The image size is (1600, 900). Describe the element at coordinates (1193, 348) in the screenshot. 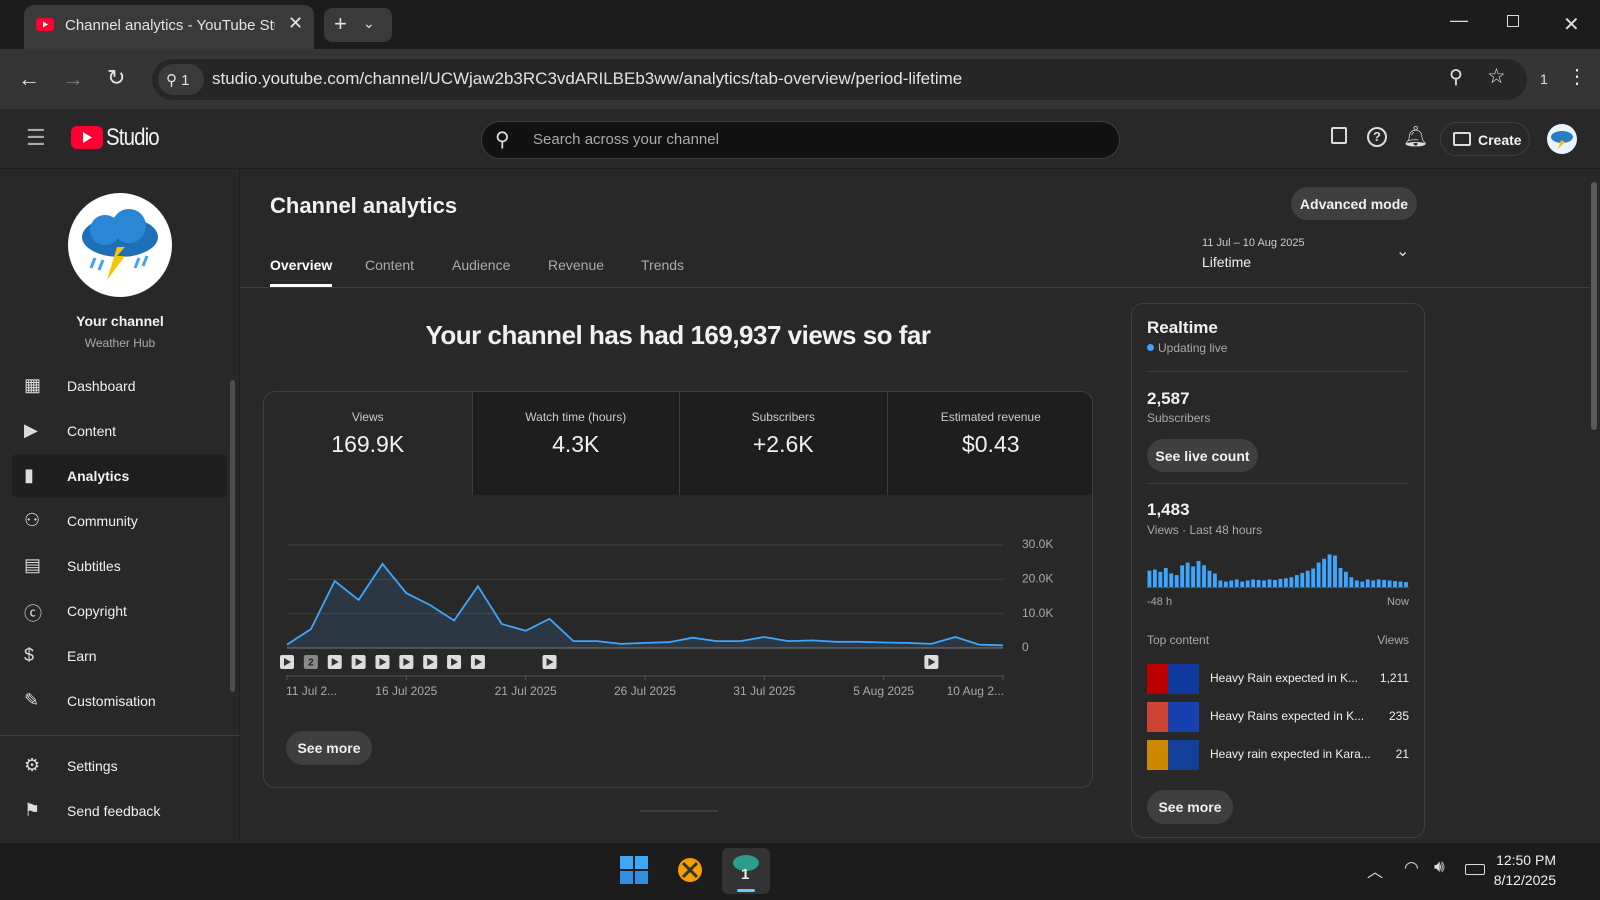

I see `realtime-status: Updating live` at that location.